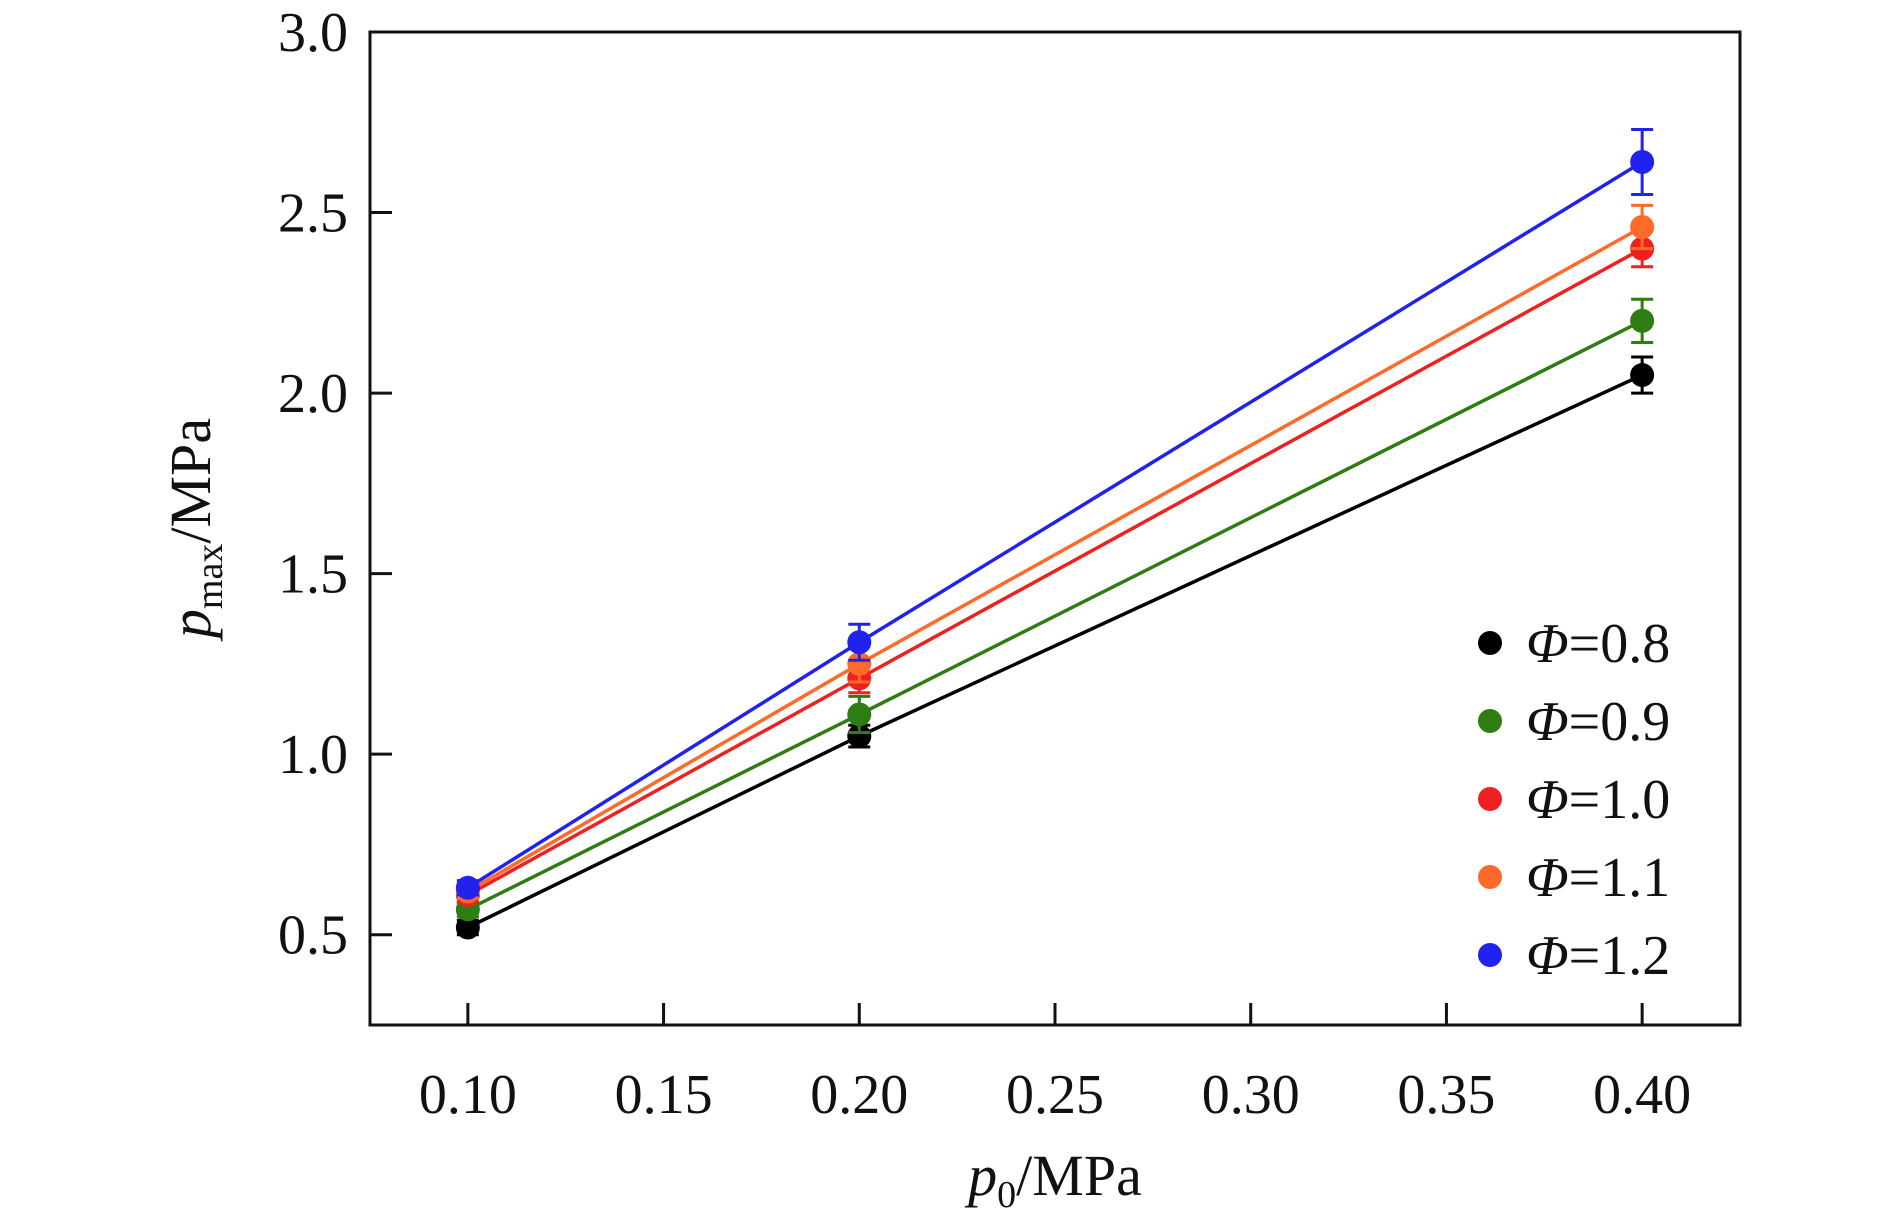 The width and height of the screenshot is (1890, 1227). I want to click on legend-value: =1.2, so click(1620, 956).